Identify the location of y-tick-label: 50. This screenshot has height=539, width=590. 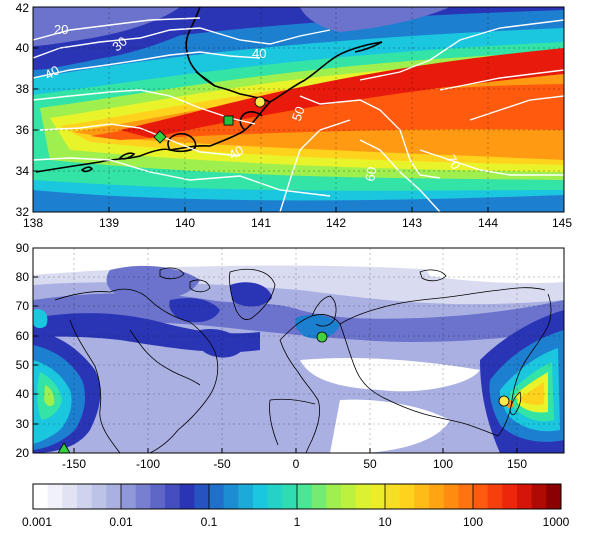
(23, 365).